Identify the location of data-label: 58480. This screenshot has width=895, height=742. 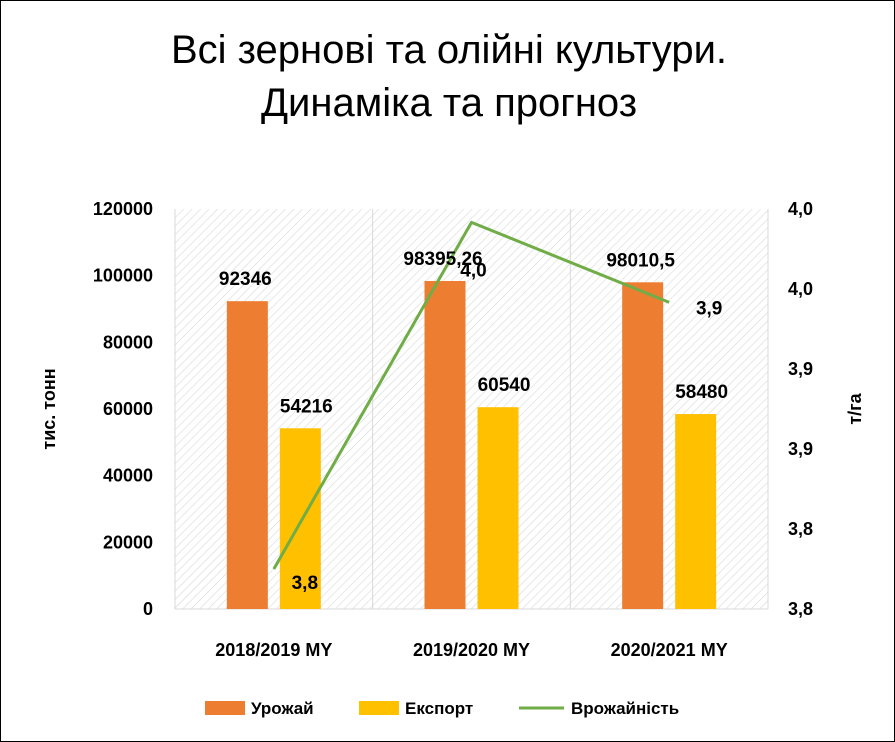
(701, 392).